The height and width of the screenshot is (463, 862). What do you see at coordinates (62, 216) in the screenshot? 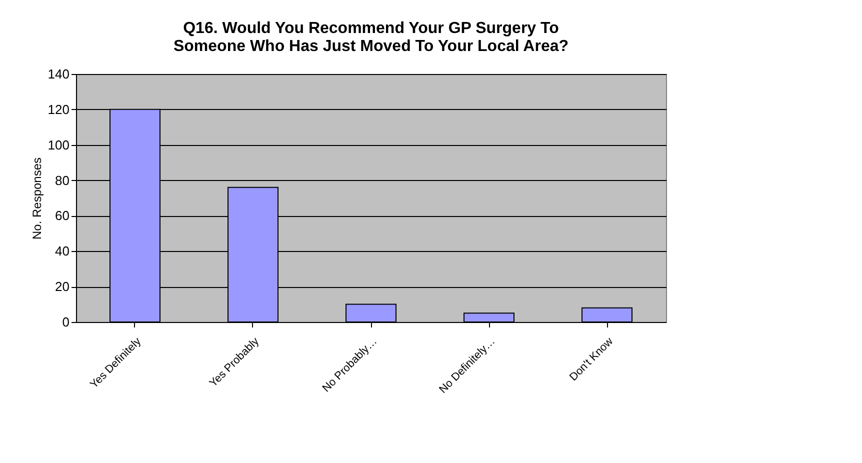
I see `y-tick-label: 60` at bounding box center [62, 216].